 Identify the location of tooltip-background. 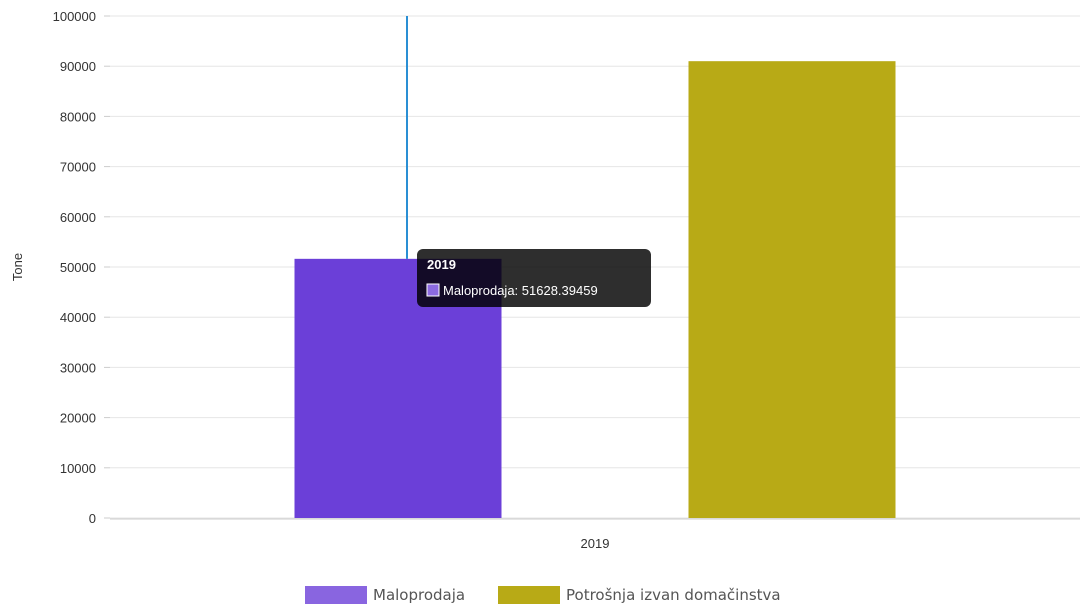
(534, 278).